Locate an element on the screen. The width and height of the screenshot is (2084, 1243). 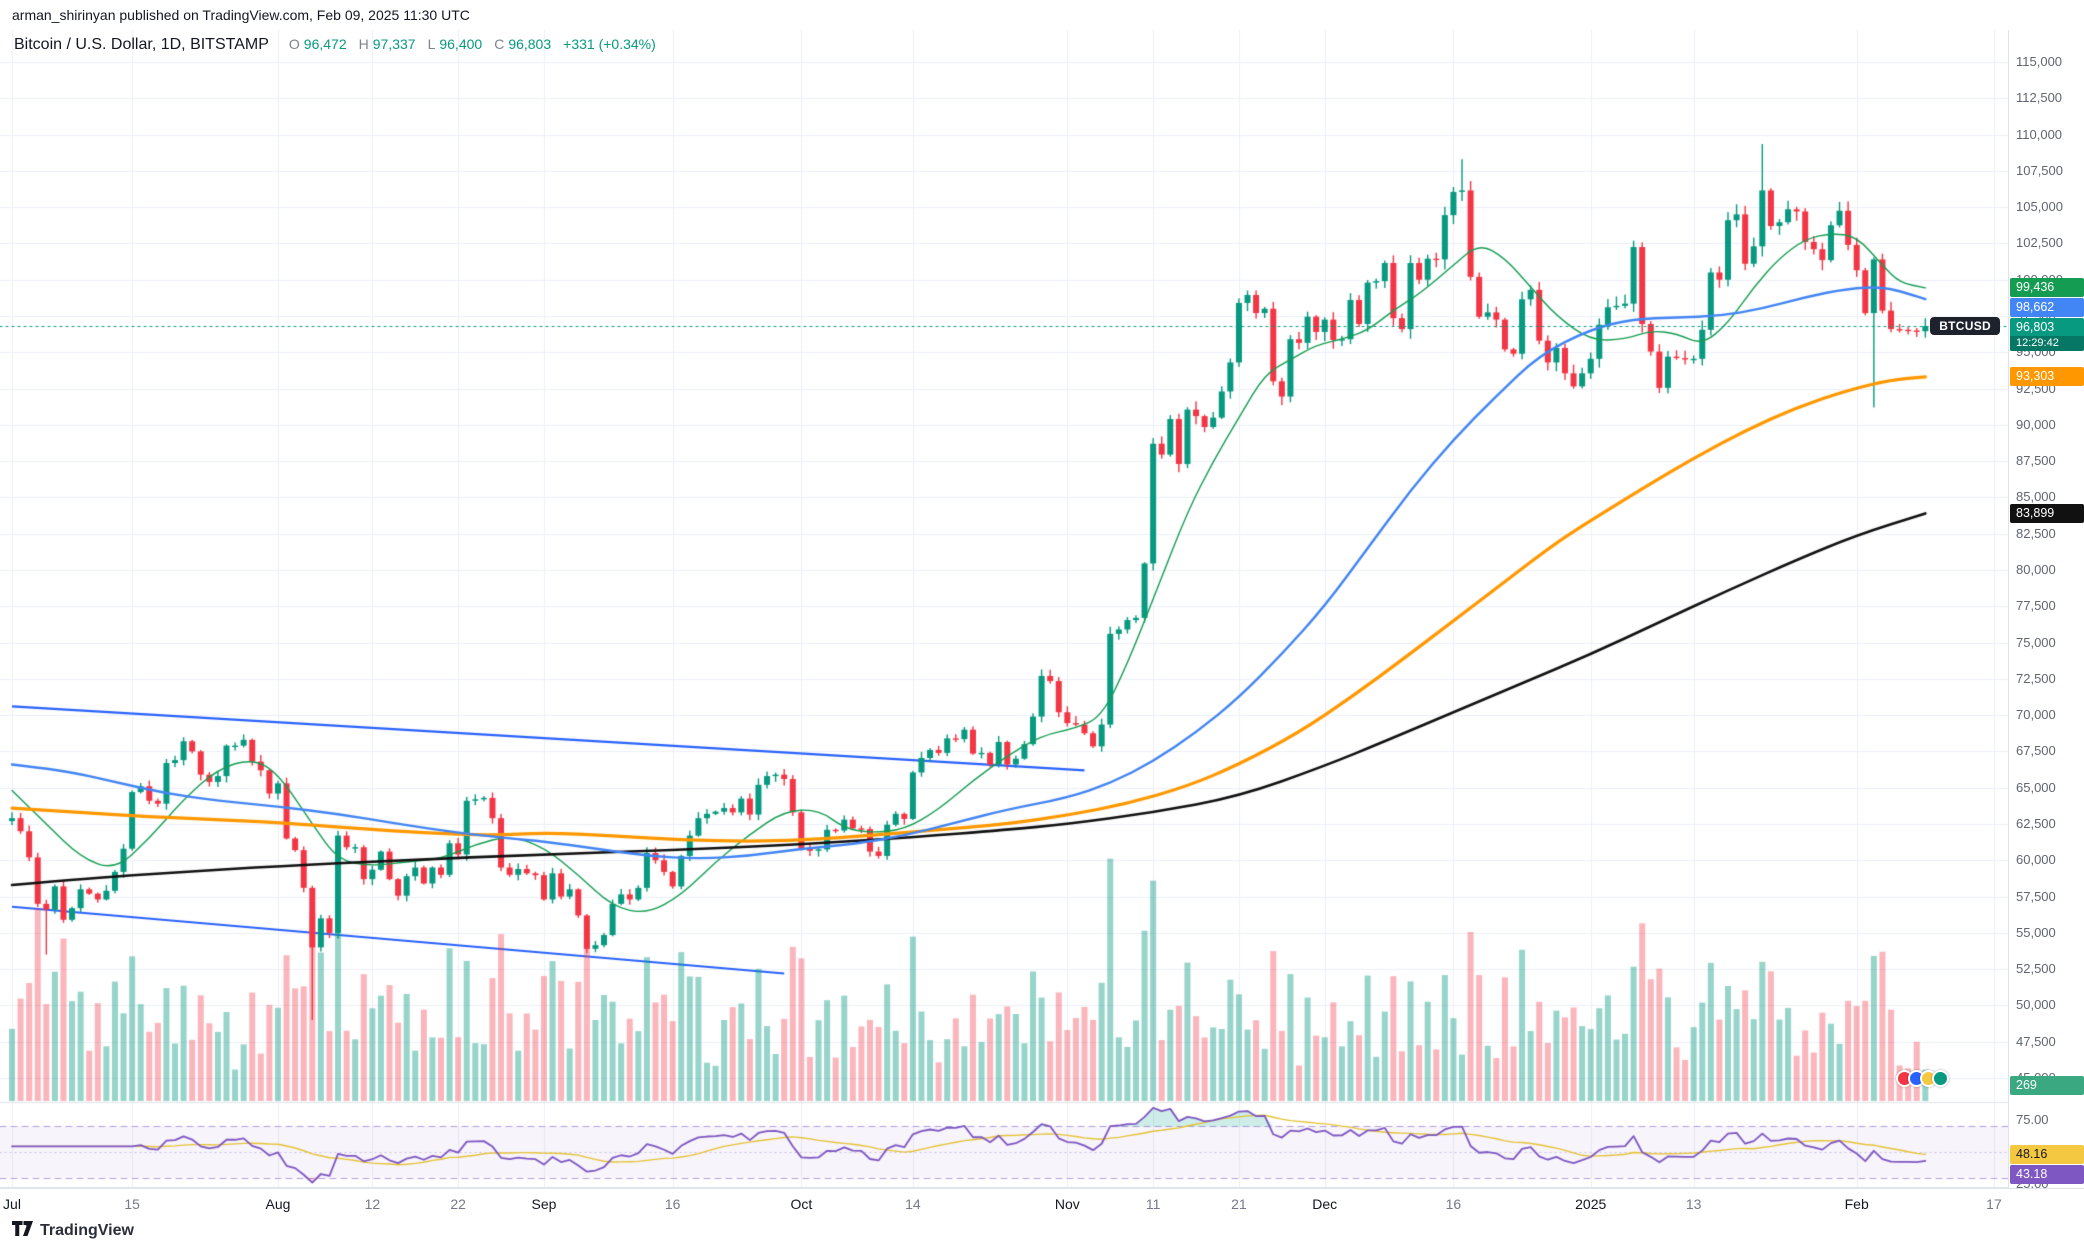
price-axis-label: 115,000 is located at coordinates (2039, 61).